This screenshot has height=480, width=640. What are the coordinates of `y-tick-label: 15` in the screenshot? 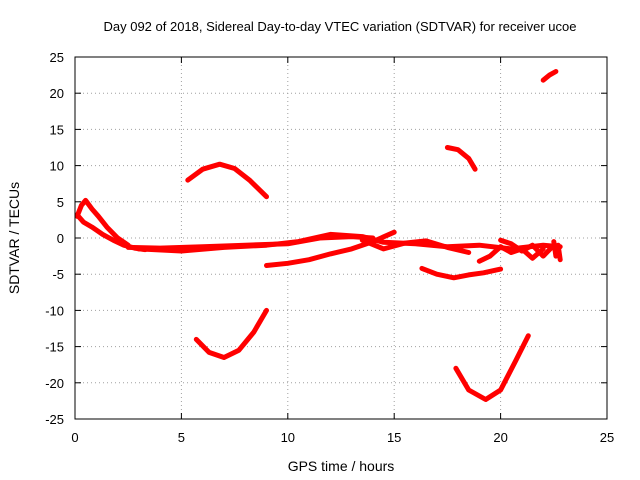 It's located at (57, 129).